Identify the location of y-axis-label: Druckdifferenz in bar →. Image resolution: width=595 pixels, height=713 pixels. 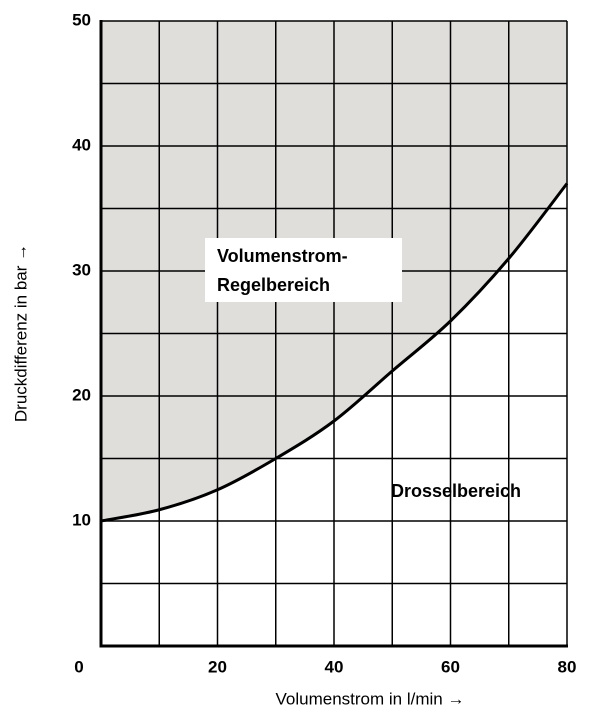
(20, 333).